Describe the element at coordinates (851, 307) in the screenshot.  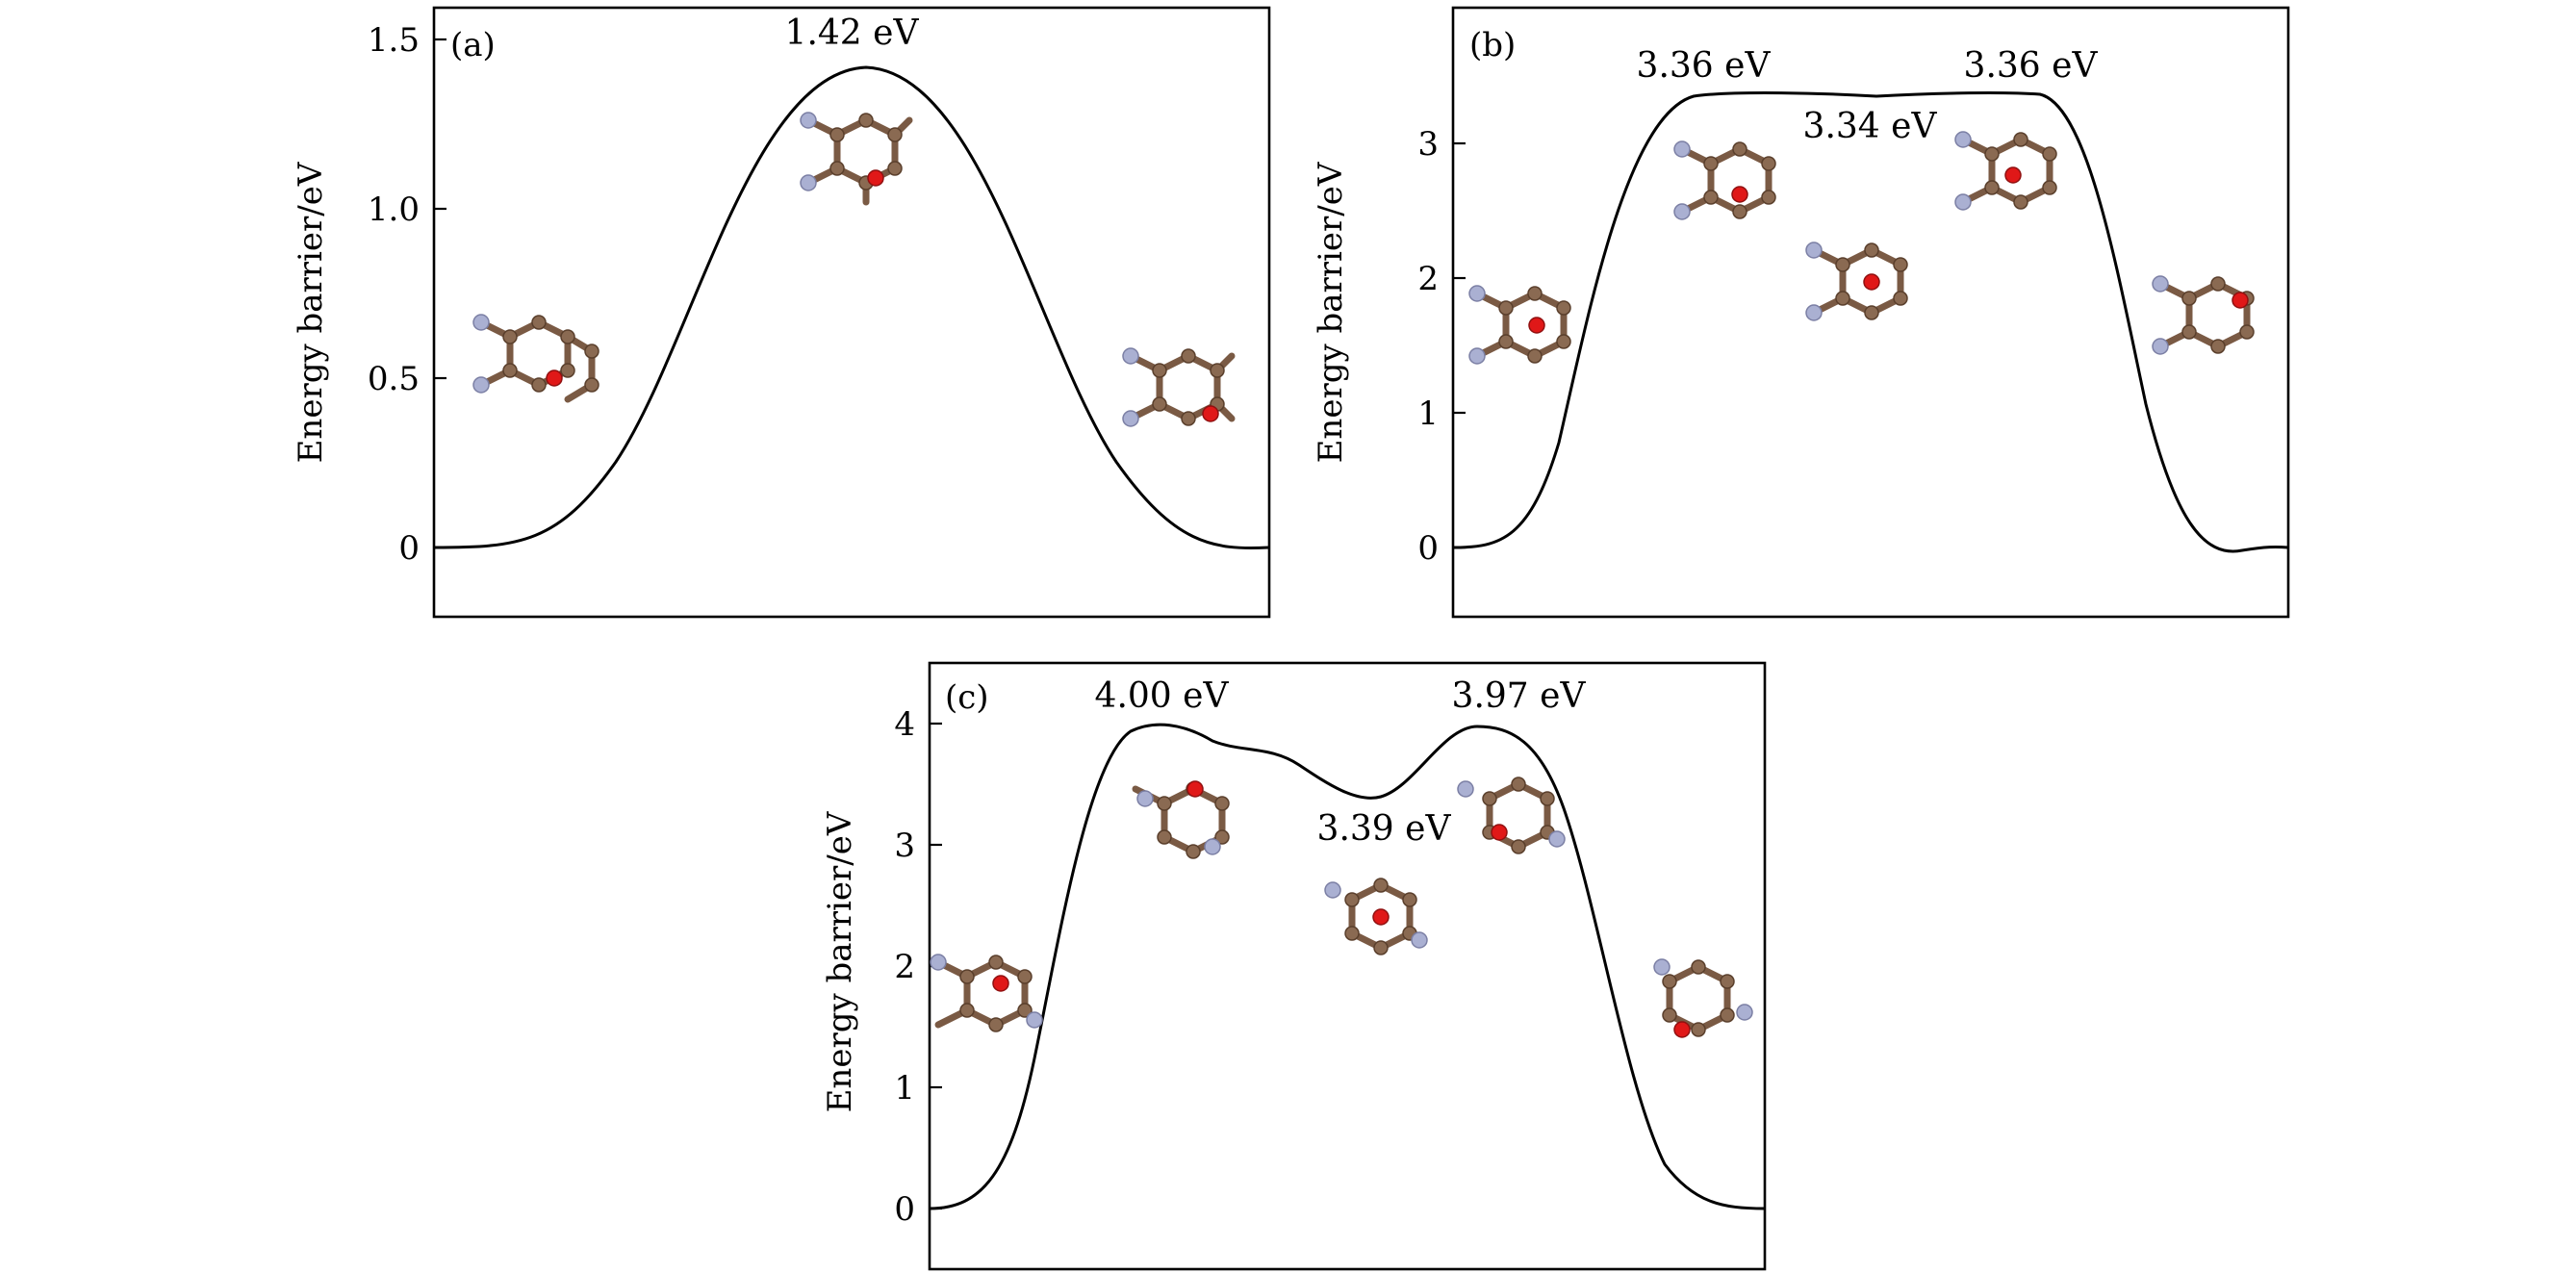
I see `panel-a-series-line` at that location.